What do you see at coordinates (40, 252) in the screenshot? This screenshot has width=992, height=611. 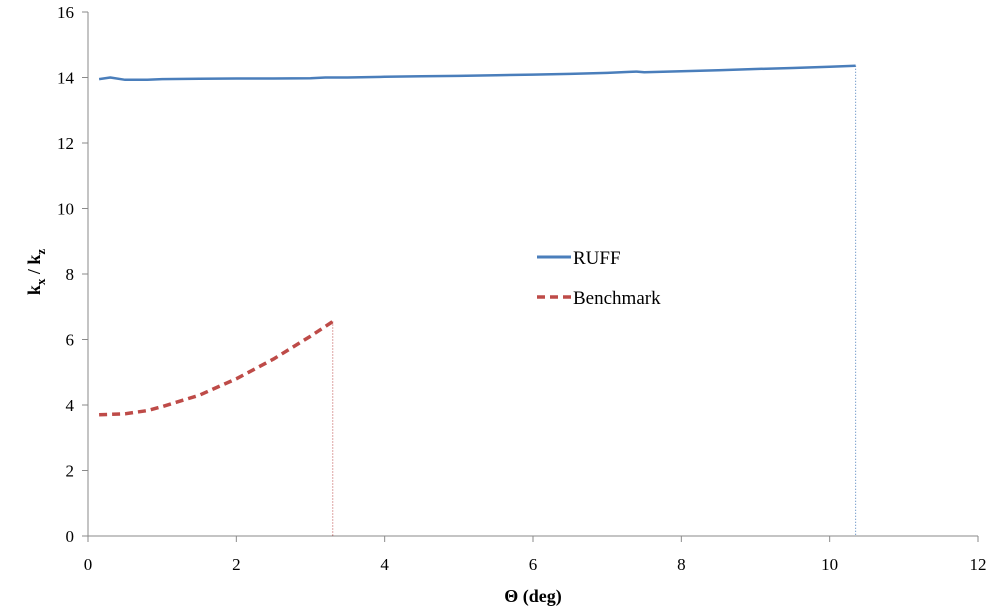 I see `y-axis-title-sub-z: z` at bounding box center [40, 252].